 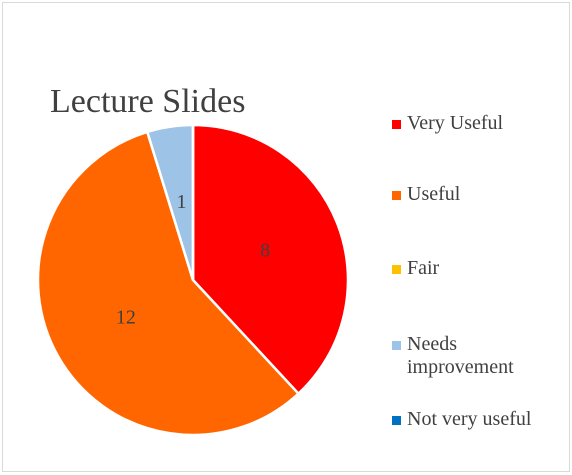 I want to click on legend-item: Needs improvement, so click(x=467, y=356).